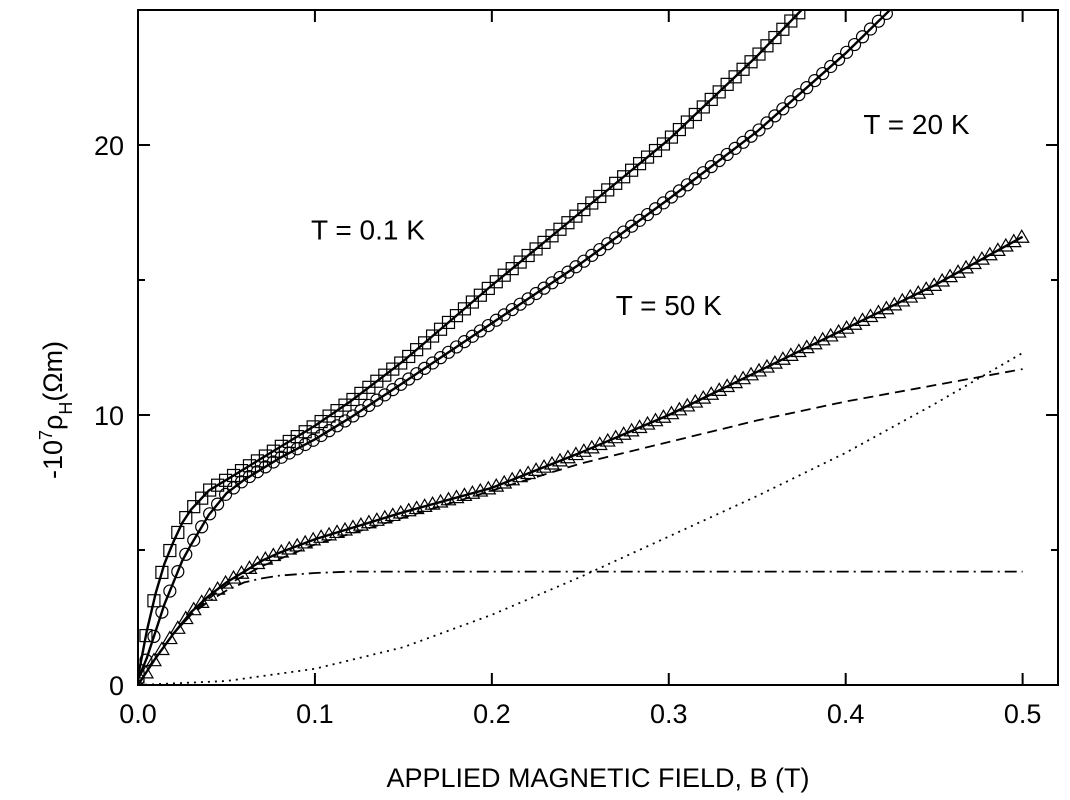 The image size is (1070, 800). Describe the element at coordinates (669, 305) in the screenshot. I see `annotation-label: T = 50 K` at that location.